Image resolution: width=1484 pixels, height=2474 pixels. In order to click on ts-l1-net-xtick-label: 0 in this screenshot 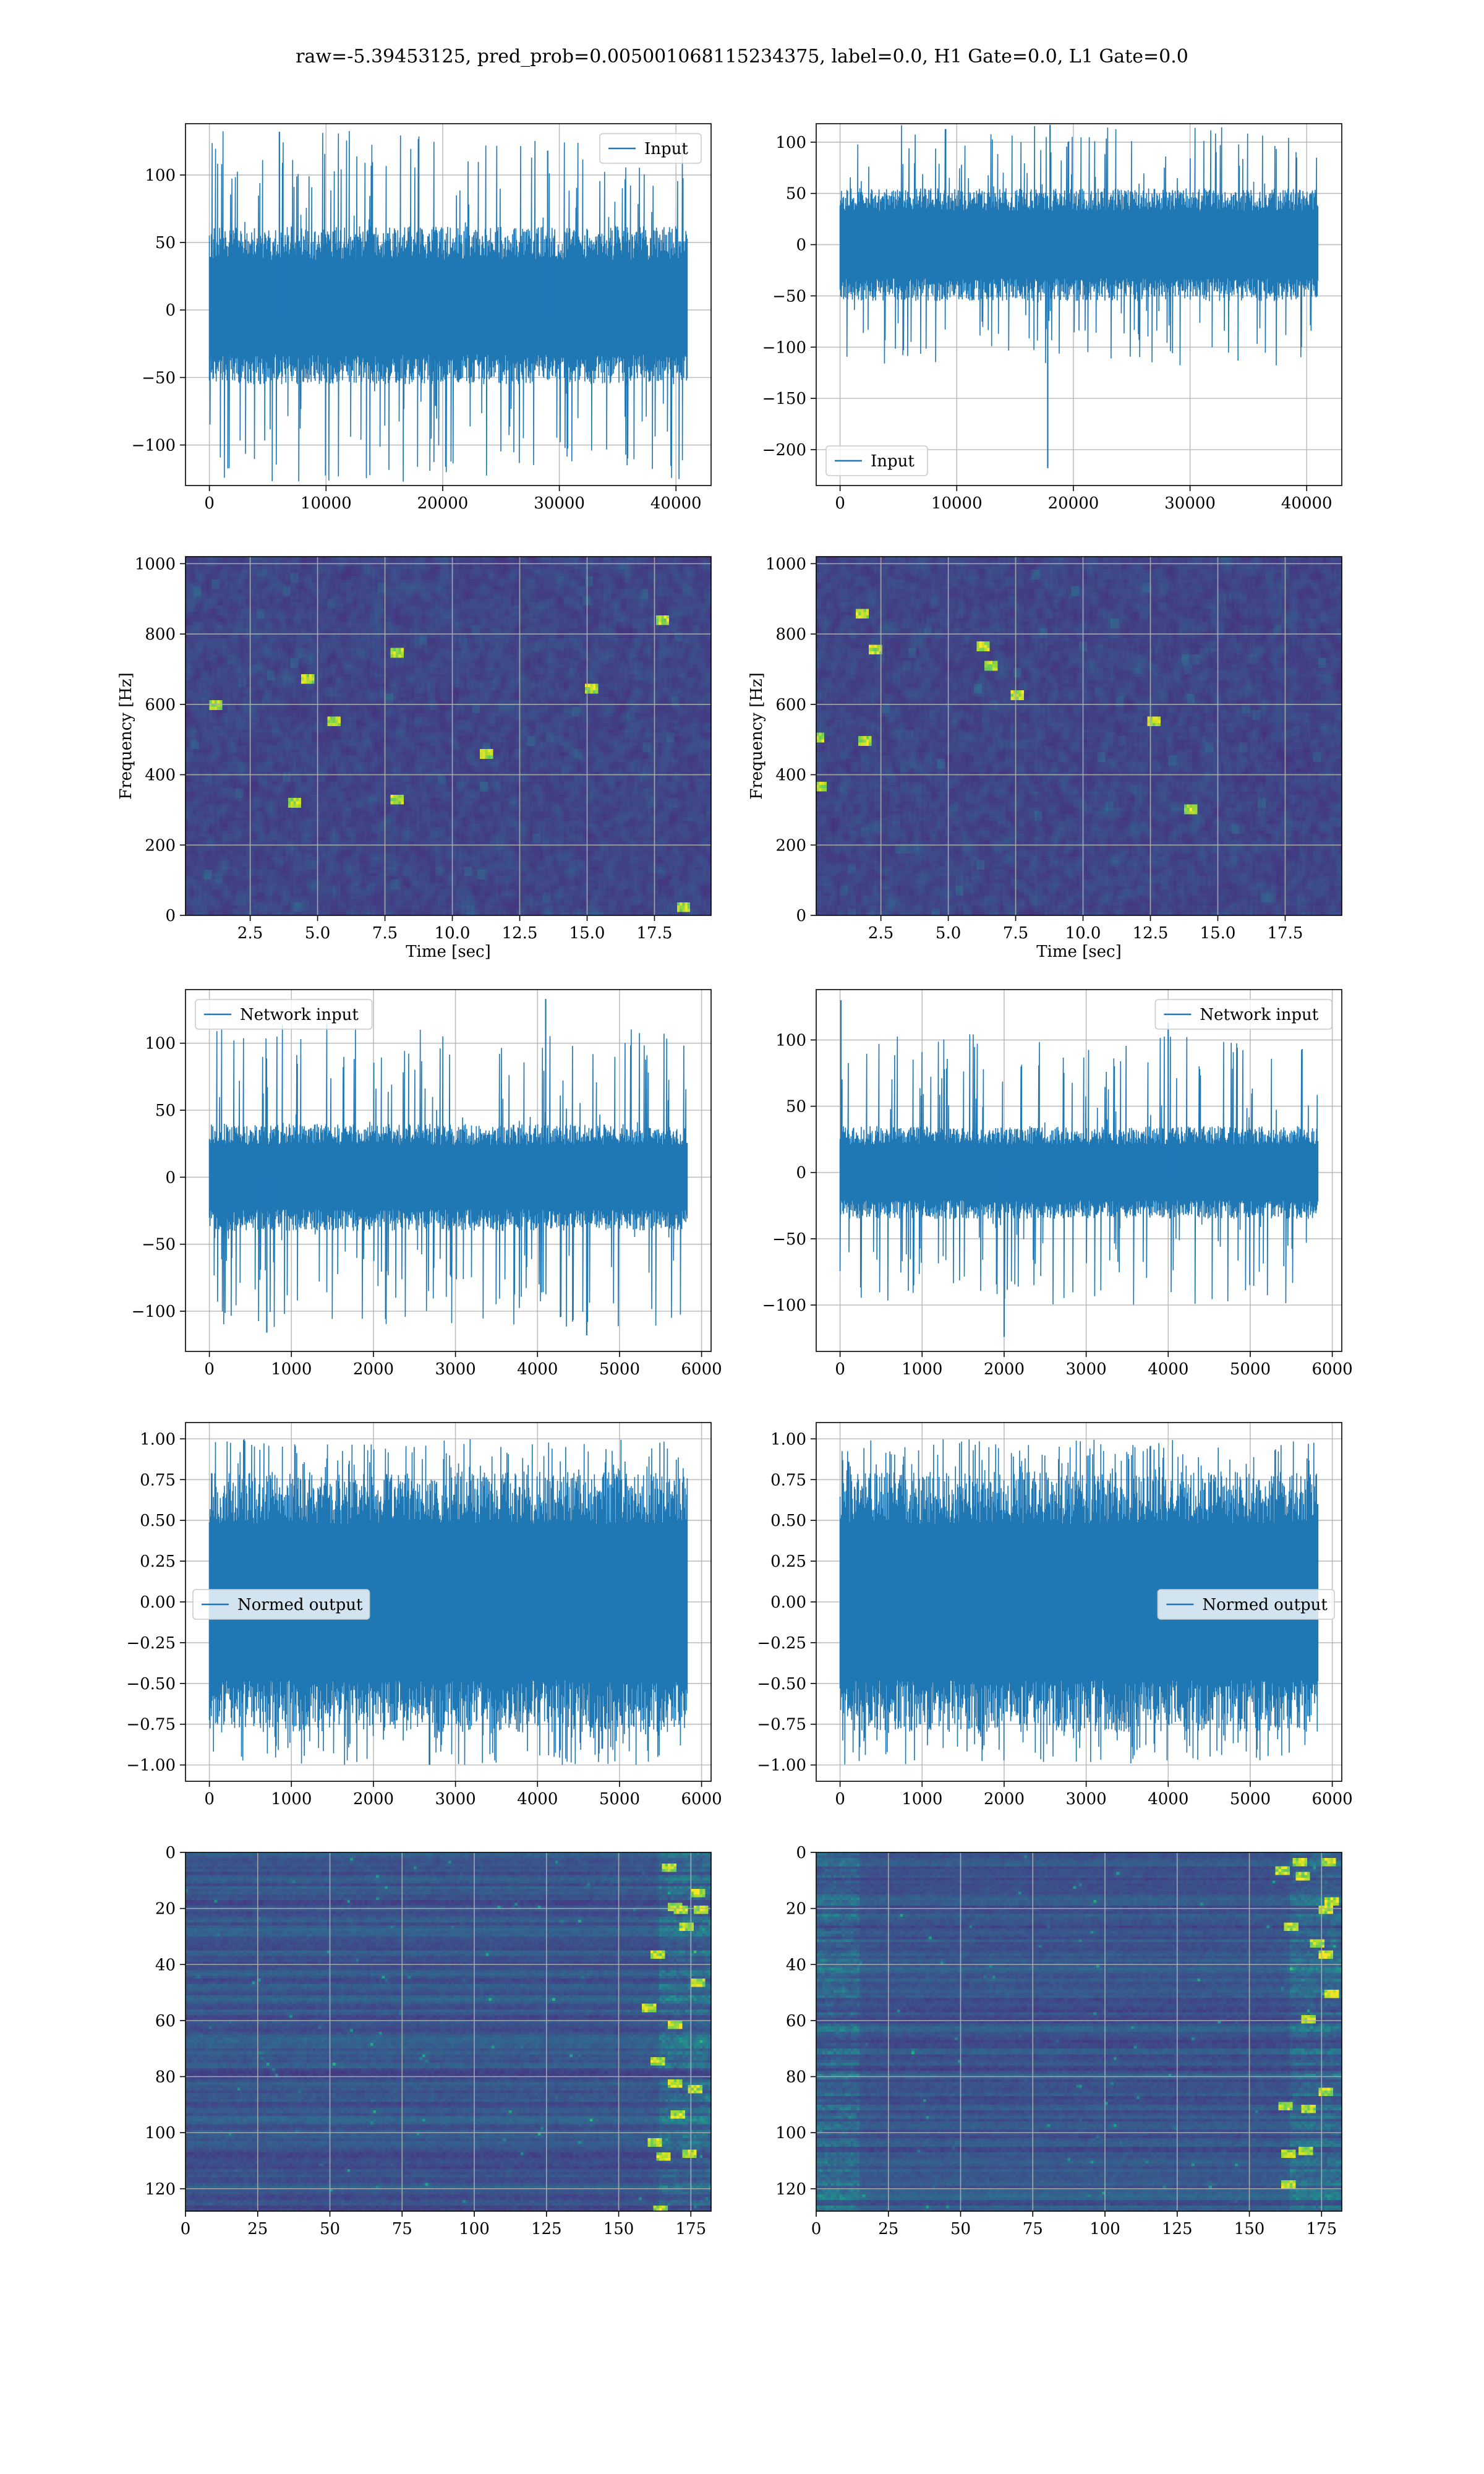, I will do `click(840, 1369)`.